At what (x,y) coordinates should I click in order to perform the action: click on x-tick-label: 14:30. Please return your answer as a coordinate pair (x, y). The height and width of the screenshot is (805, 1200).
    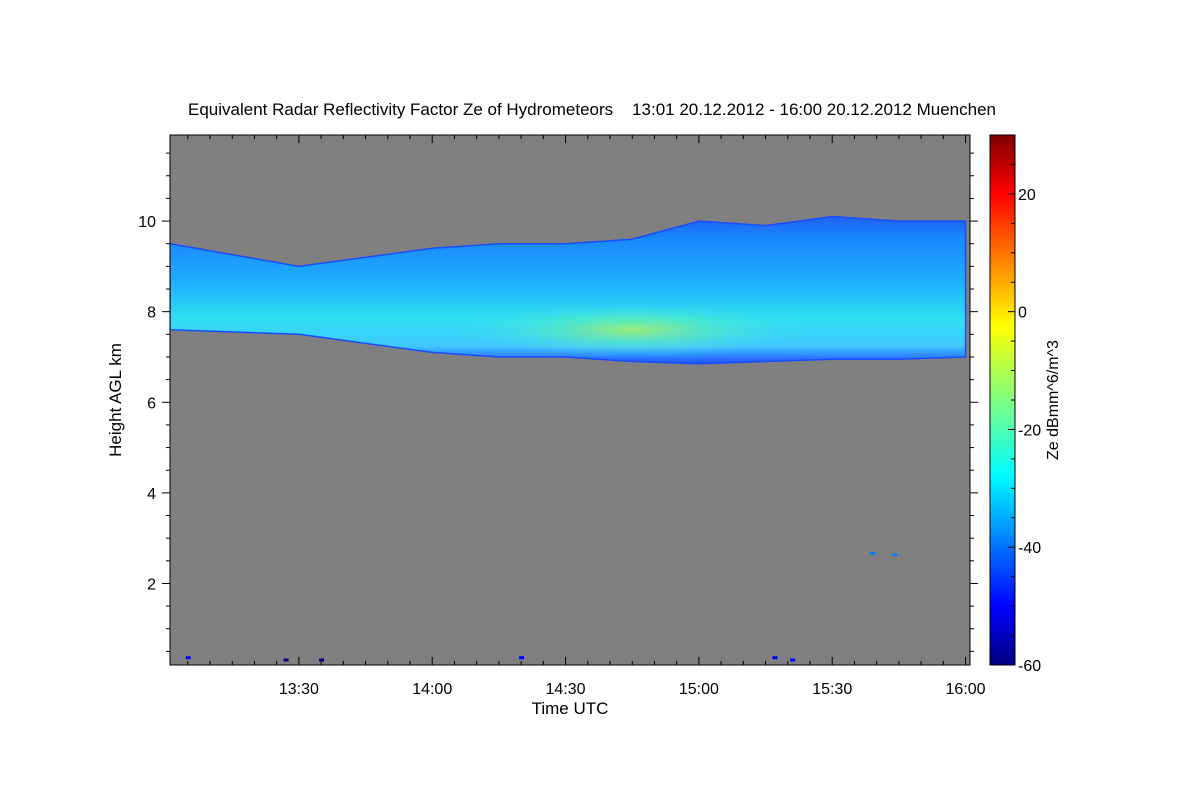
    Looking at the image, I should click on (566, 689).